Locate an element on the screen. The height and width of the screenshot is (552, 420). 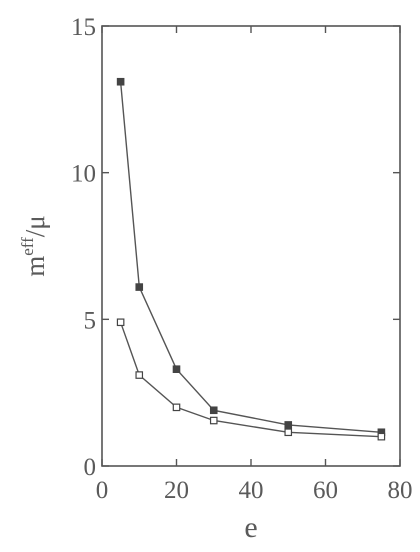
x-tick-label: 40 is located at coordinates (251, 490).